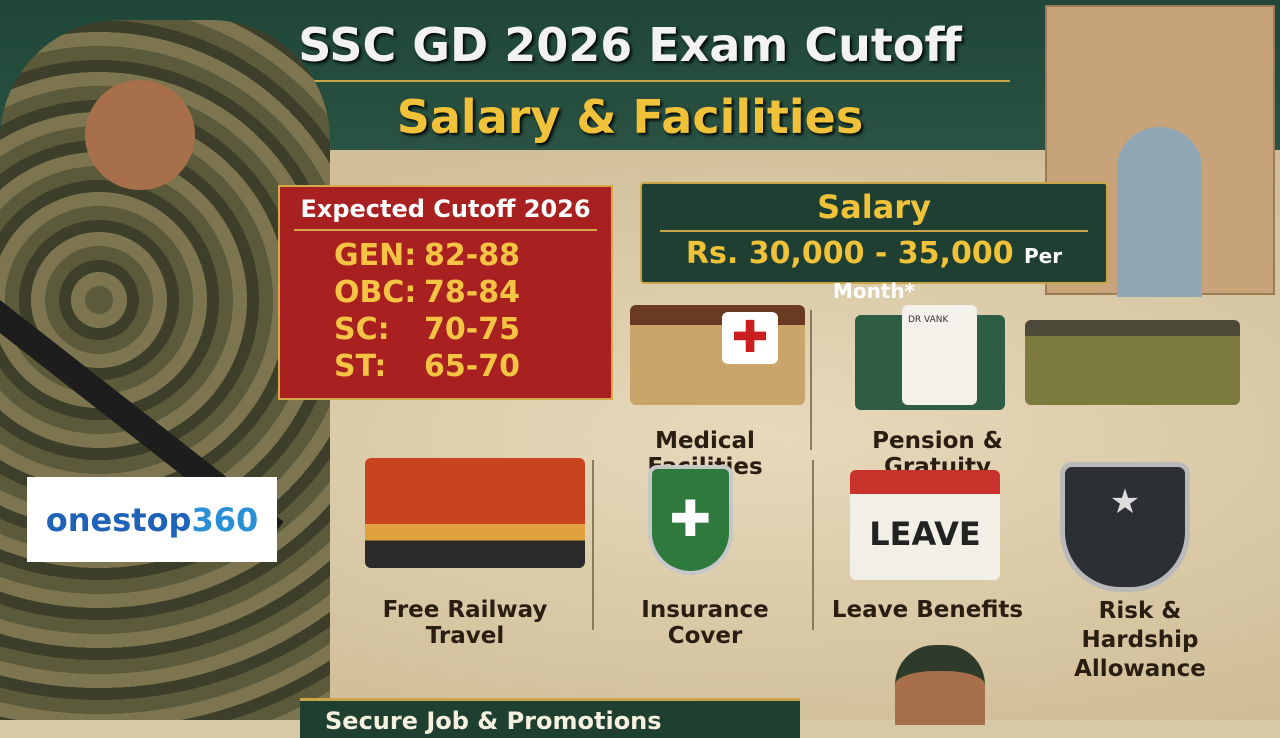  I want to click on salary-amount: Rs. 30,000 - 35,000, so click(849, 253).